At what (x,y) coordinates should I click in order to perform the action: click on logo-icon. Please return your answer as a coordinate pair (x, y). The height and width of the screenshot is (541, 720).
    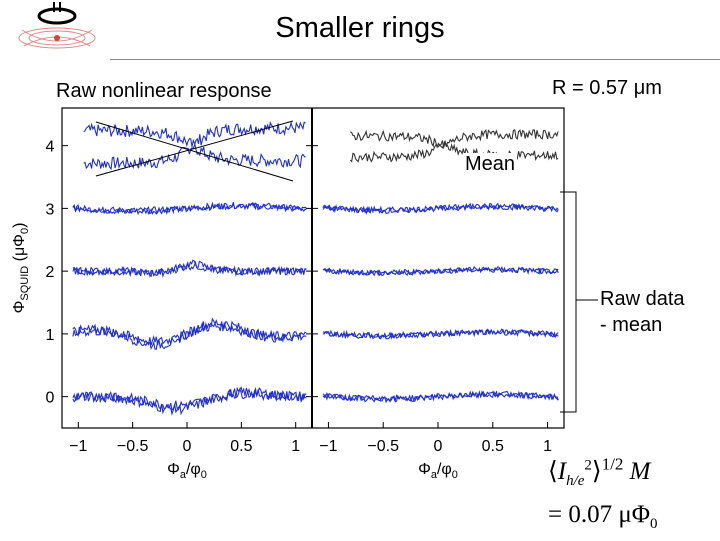
    Looking at the image, I should click on (57, 25).